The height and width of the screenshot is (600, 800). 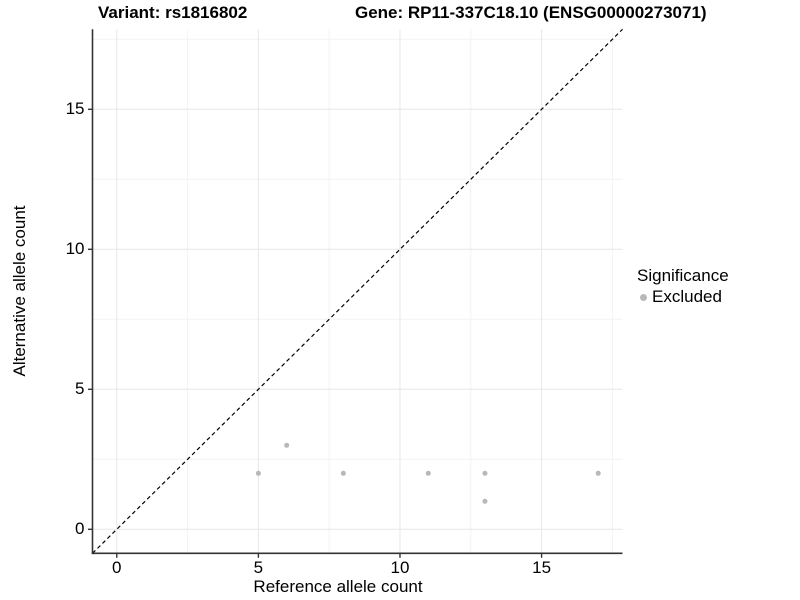 What do you see at coordinates (400, 568) in the screenshot?
I see `x-tick-label-10: 10` at bounding box center [400, 568].